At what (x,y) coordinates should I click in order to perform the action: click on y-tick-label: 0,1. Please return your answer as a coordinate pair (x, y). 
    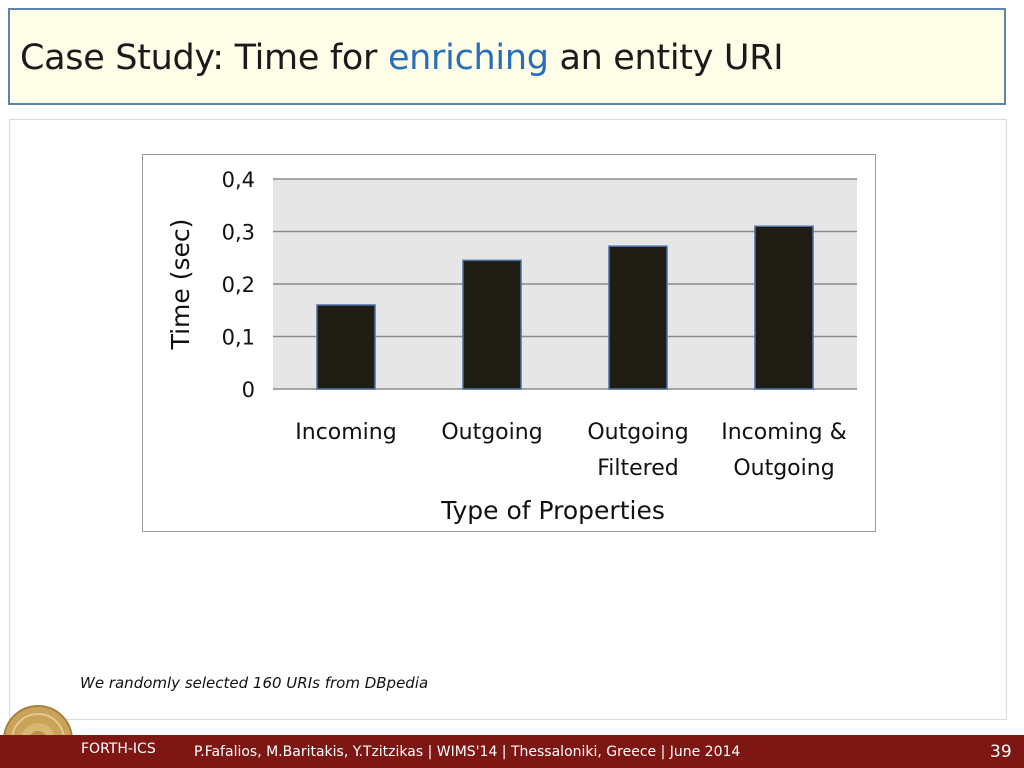
    Looking at the image, I should click on (238, 338).